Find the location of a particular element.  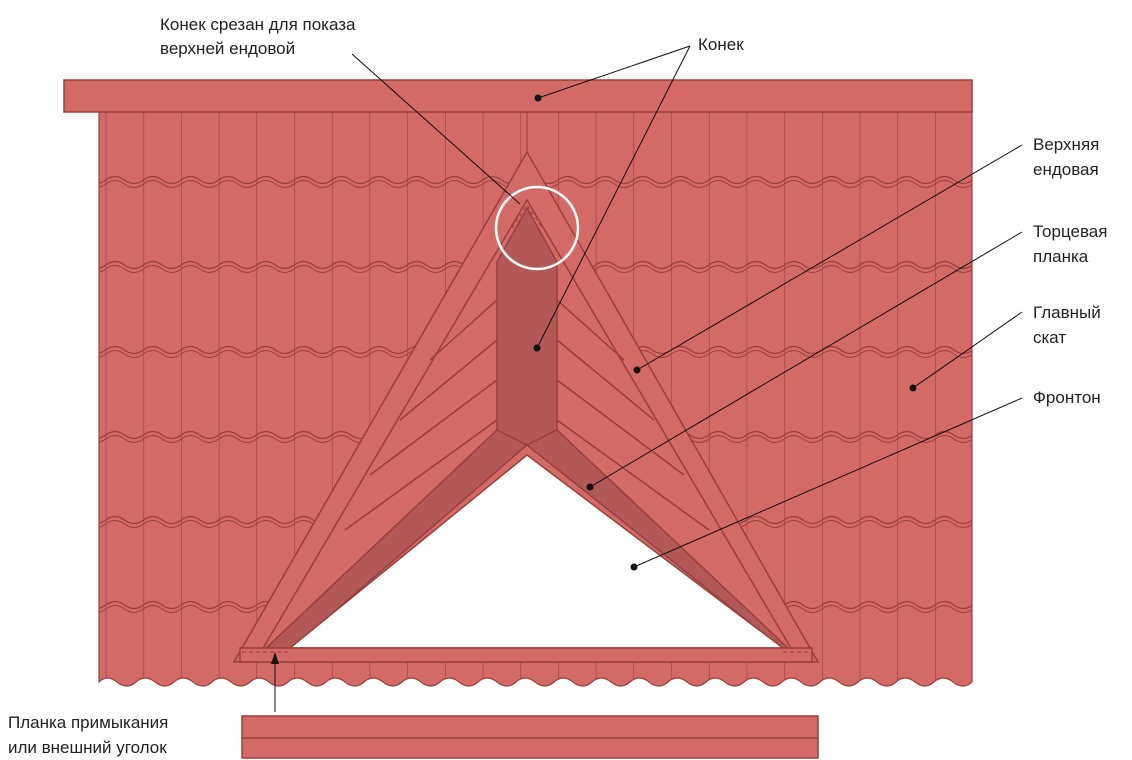

label: Главный is located at coordinates (1067, 312).